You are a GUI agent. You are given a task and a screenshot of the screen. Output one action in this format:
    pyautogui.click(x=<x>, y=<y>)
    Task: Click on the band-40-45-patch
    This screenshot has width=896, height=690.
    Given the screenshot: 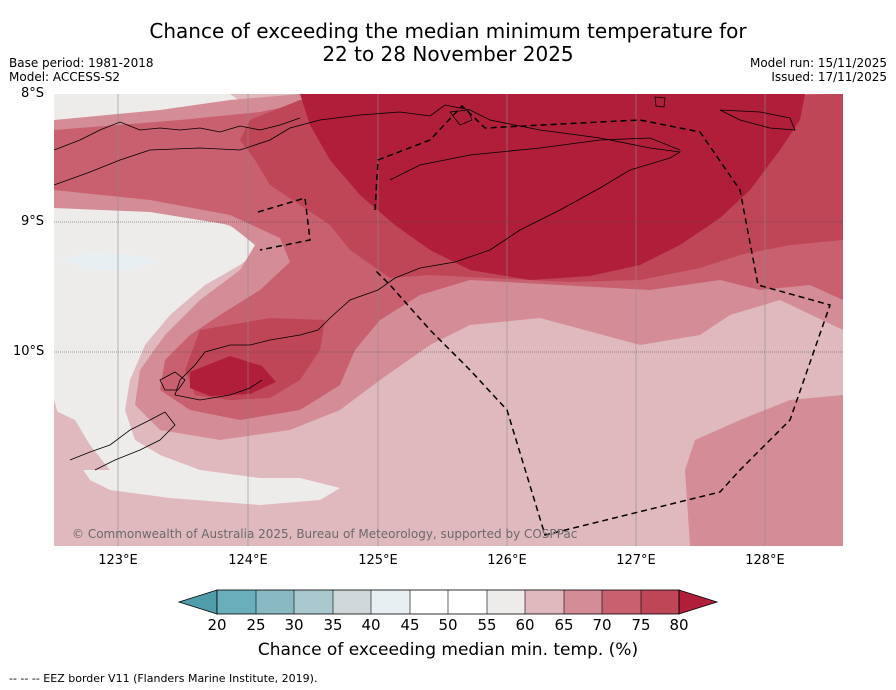 What is the action you would take?
    pyautogui.click(x=110, y=261)
    